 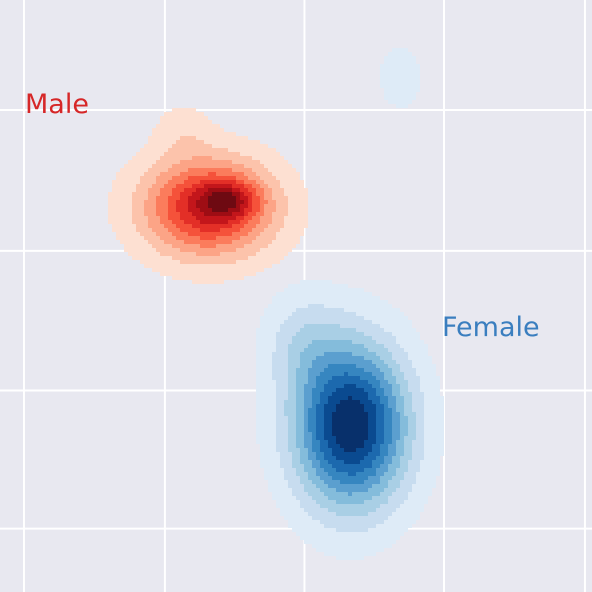 What do you see at coordinates (57, 104) in the screenshot?
I see `series-label-male: Male` at bounding box center [57, 104].